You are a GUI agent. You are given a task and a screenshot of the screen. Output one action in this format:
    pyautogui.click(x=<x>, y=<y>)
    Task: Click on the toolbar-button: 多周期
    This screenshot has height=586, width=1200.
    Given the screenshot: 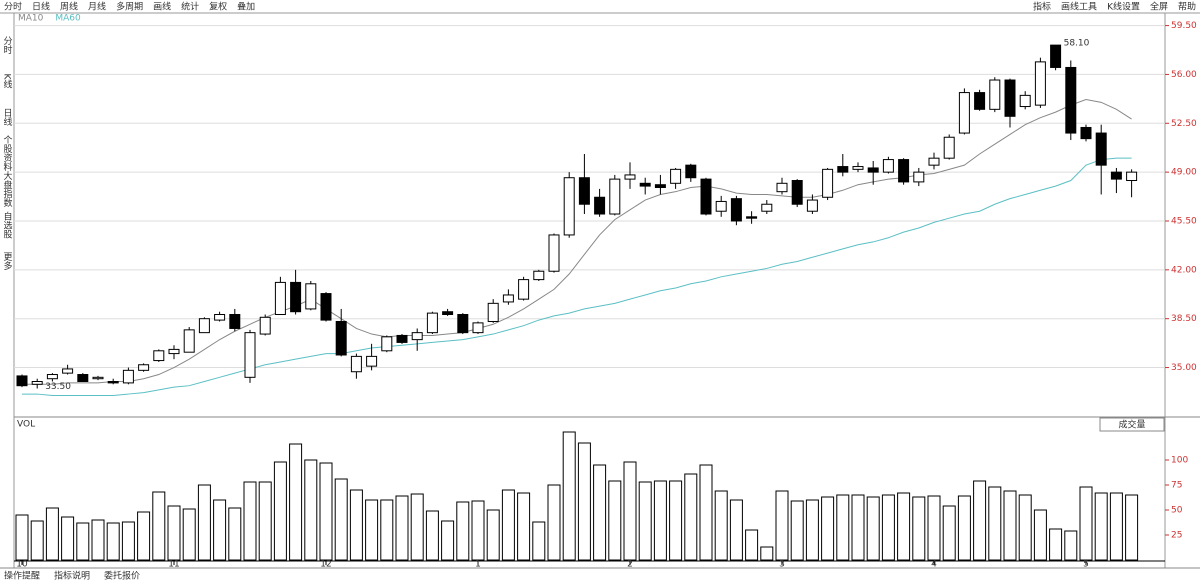 What is the action you would take?
    pyautogui.click(x=129, y=7)
    